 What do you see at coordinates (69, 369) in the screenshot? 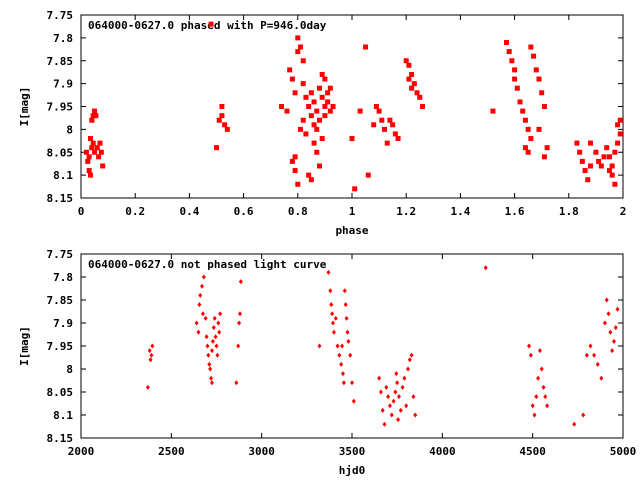
I see `y-tick-label: 8` at bounding box center [69, 369].